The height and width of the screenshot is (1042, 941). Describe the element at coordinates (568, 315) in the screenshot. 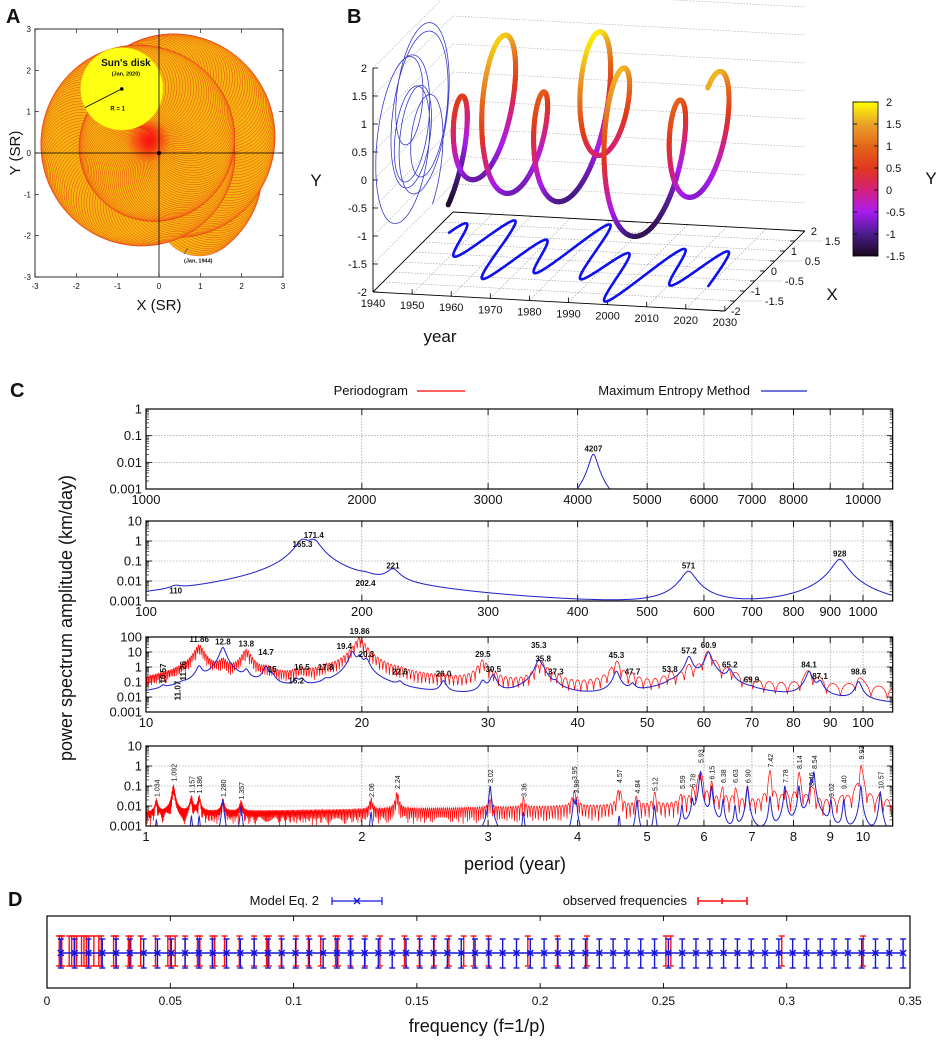

I see `year-tick-label: 1990` at that location.